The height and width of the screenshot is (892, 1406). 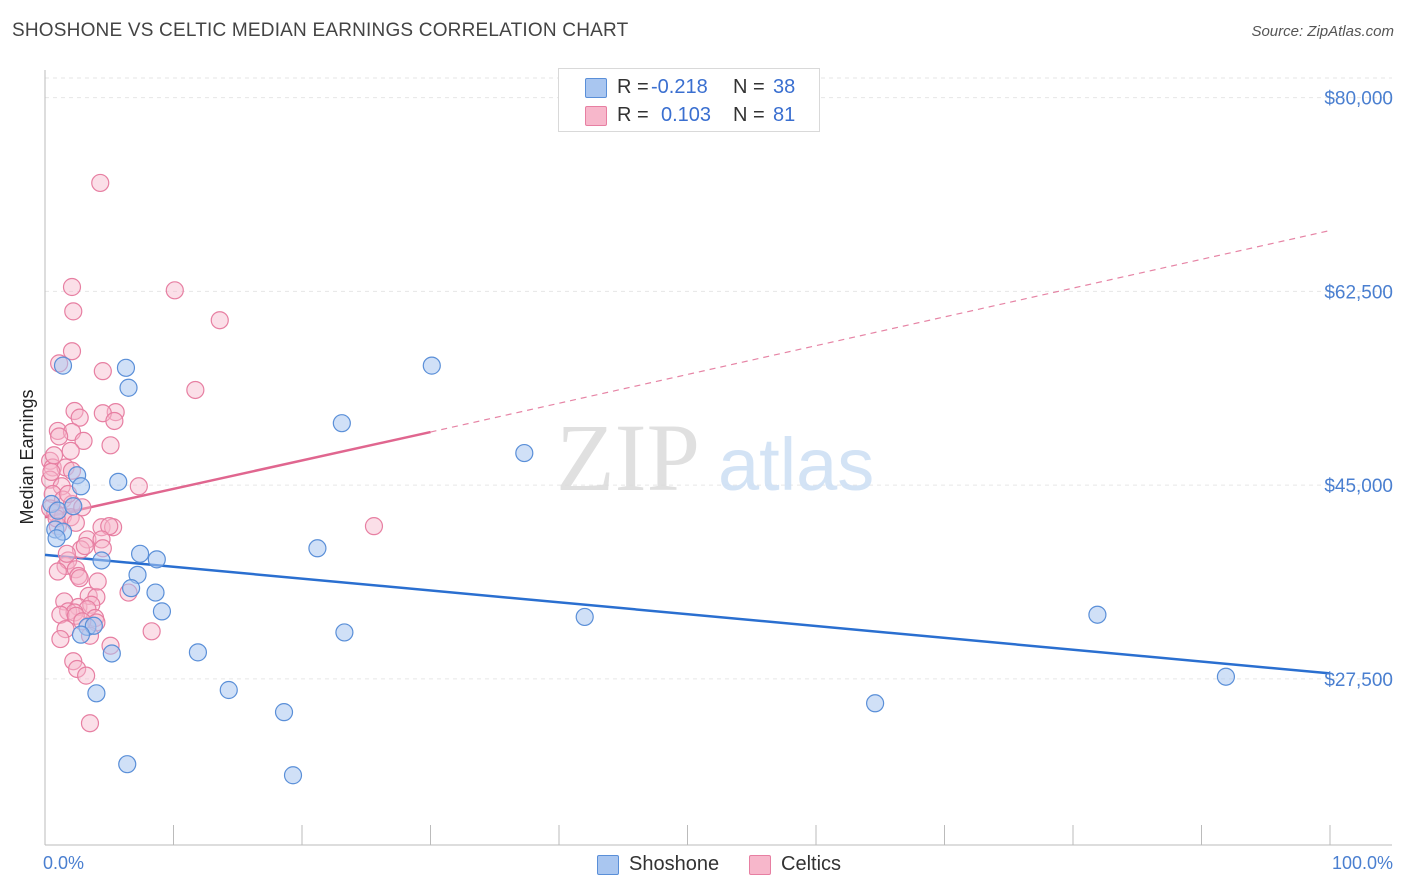 What do you see at coordinates (880, 331) in the screenshot?
I see `celtics-trend-line-dashed` at bounding box center [880, 331].